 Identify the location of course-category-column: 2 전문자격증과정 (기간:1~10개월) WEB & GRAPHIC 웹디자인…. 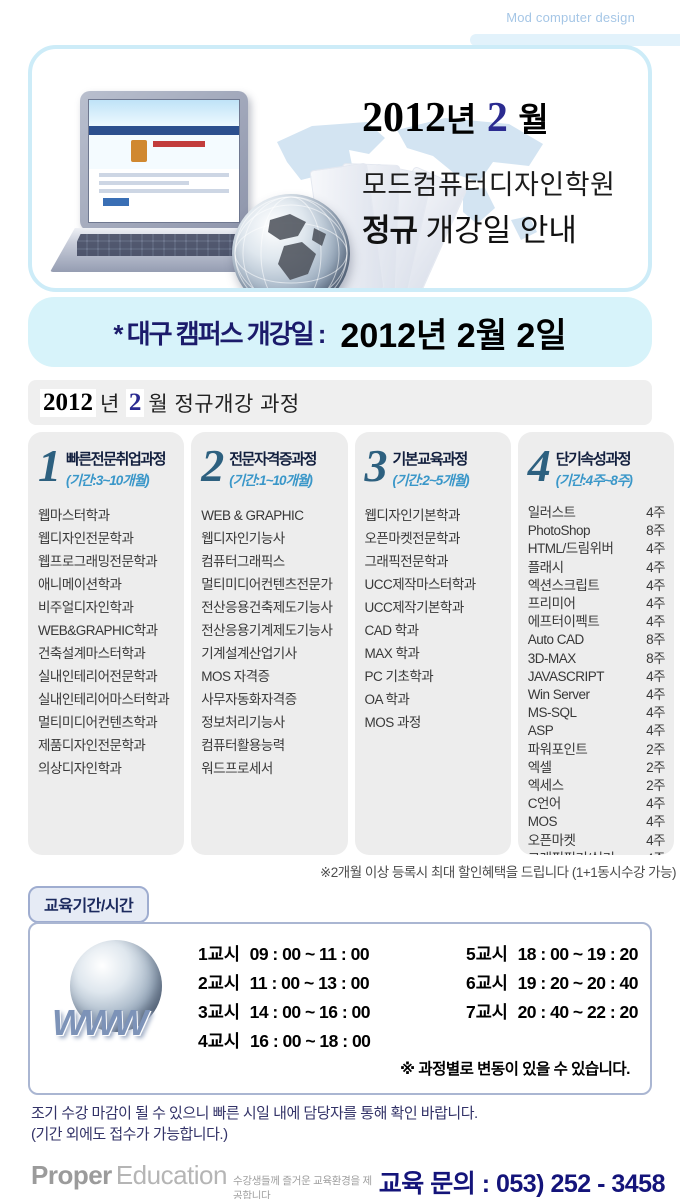
(269, 643).